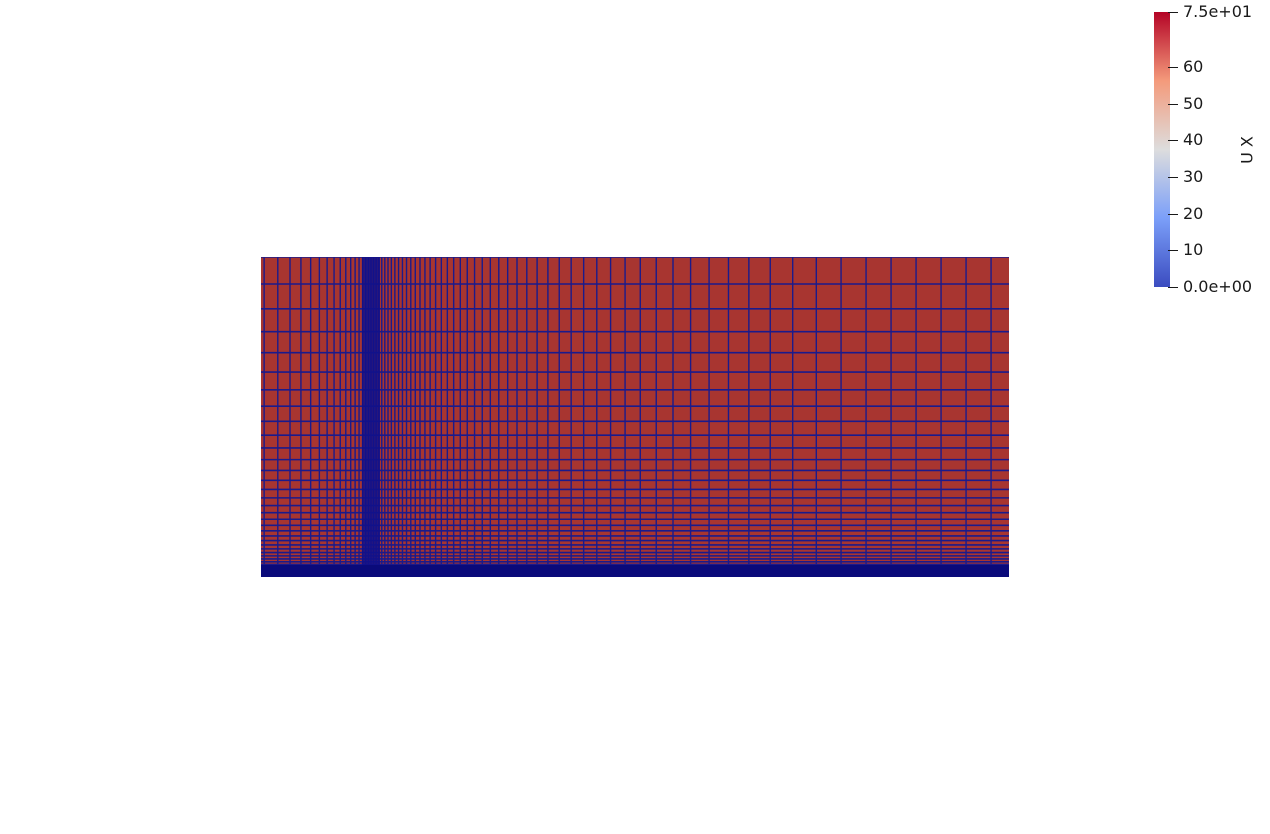 This screenshot has width=1270, height=834. I want to click on colorbar-gradient, so click(1162, 149).